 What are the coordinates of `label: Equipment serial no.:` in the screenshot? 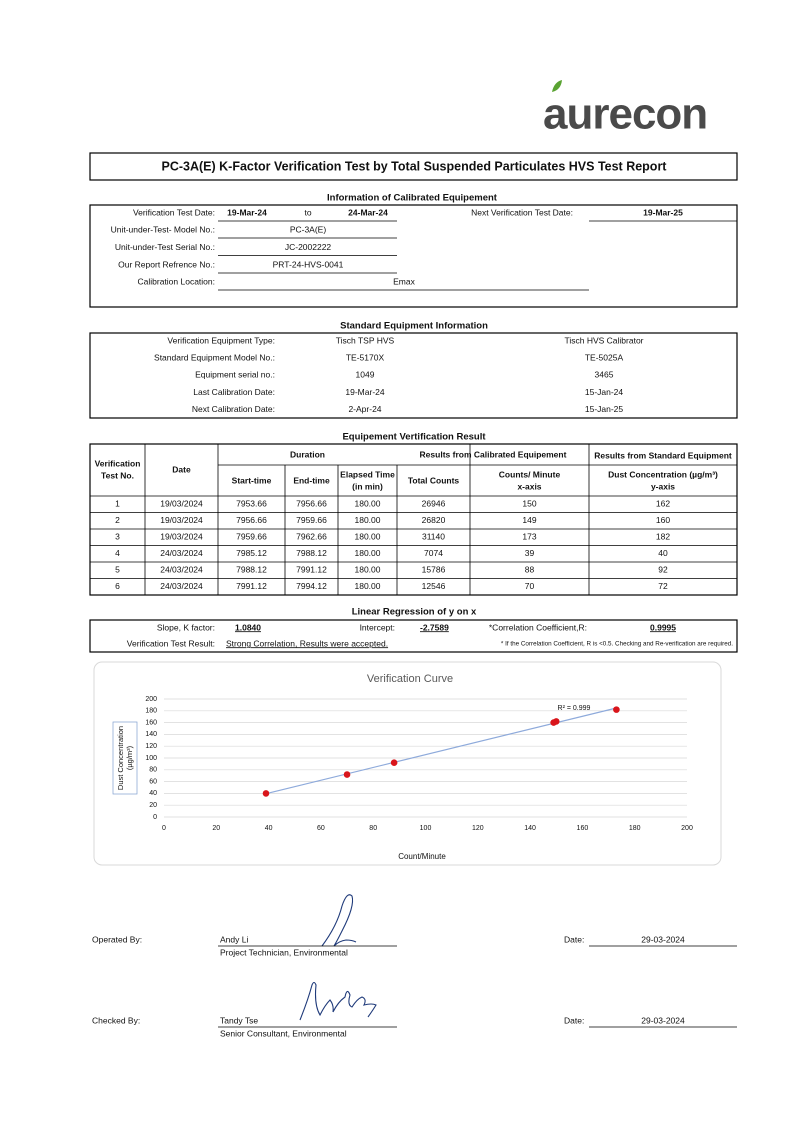 It's located at (235, 375).